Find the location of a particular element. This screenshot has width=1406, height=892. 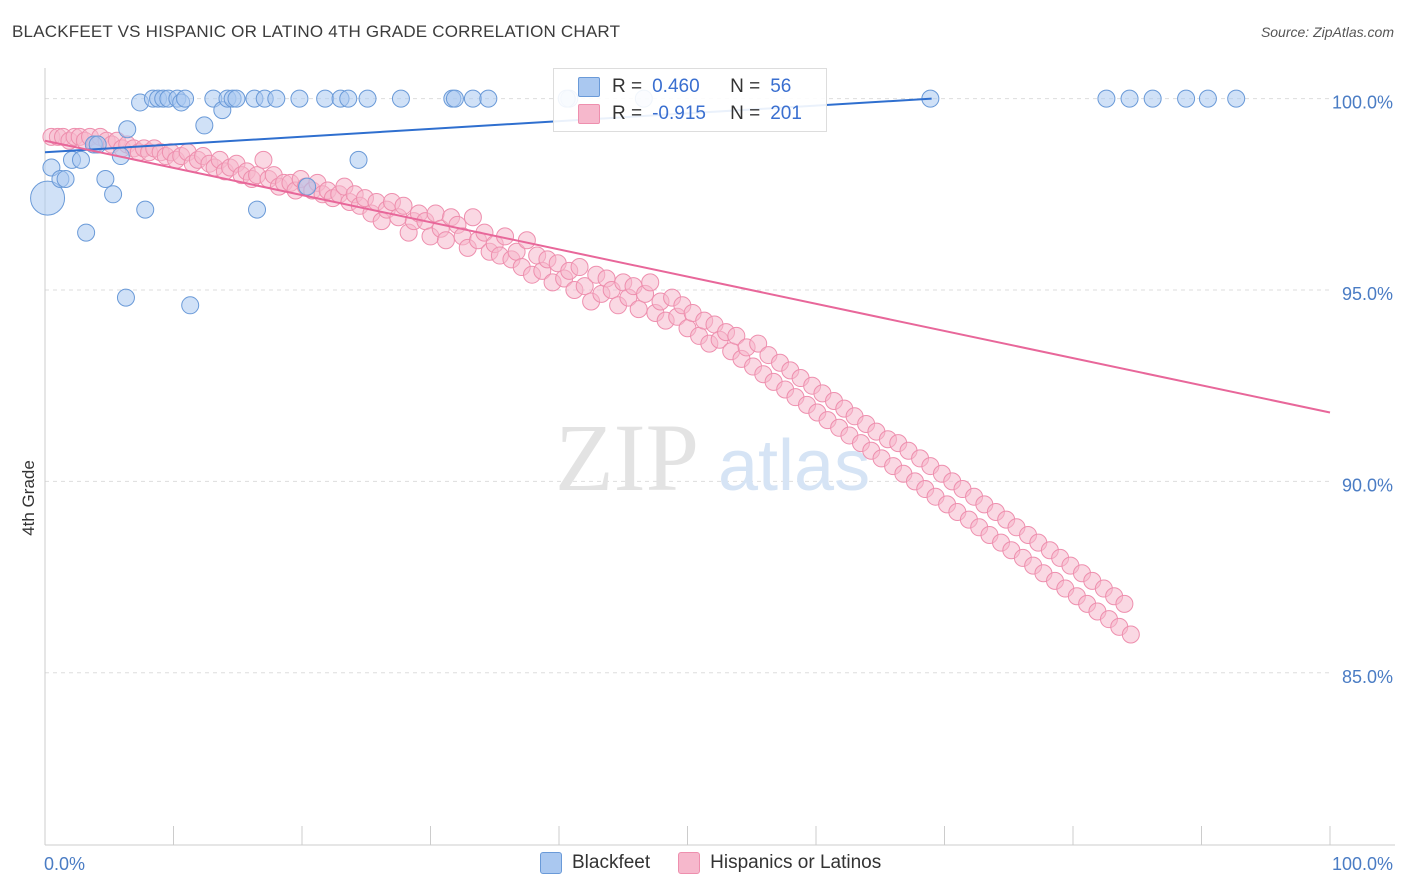

y-tick-label: 90.0% is located at coordinates (1367, 485).